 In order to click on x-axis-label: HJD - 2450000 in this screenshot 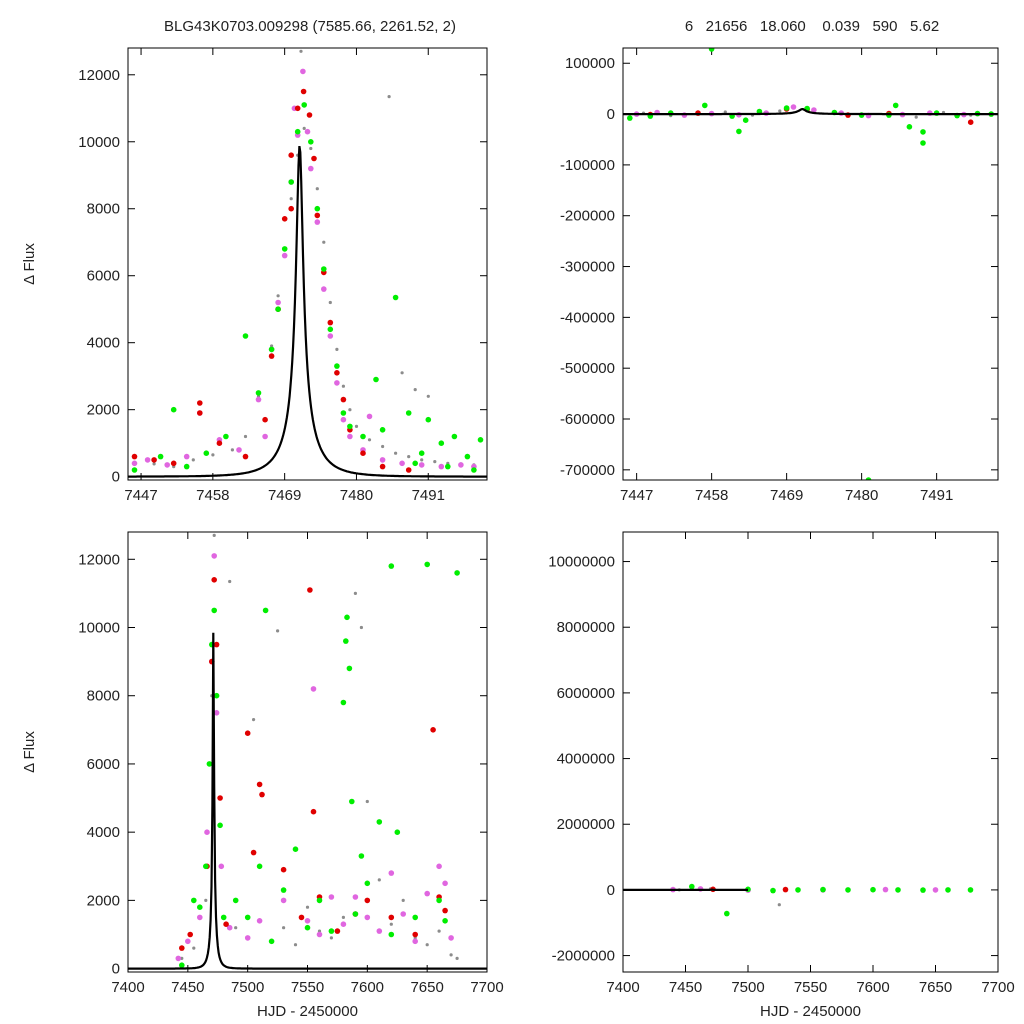, I will do `click(307, 1011)`.